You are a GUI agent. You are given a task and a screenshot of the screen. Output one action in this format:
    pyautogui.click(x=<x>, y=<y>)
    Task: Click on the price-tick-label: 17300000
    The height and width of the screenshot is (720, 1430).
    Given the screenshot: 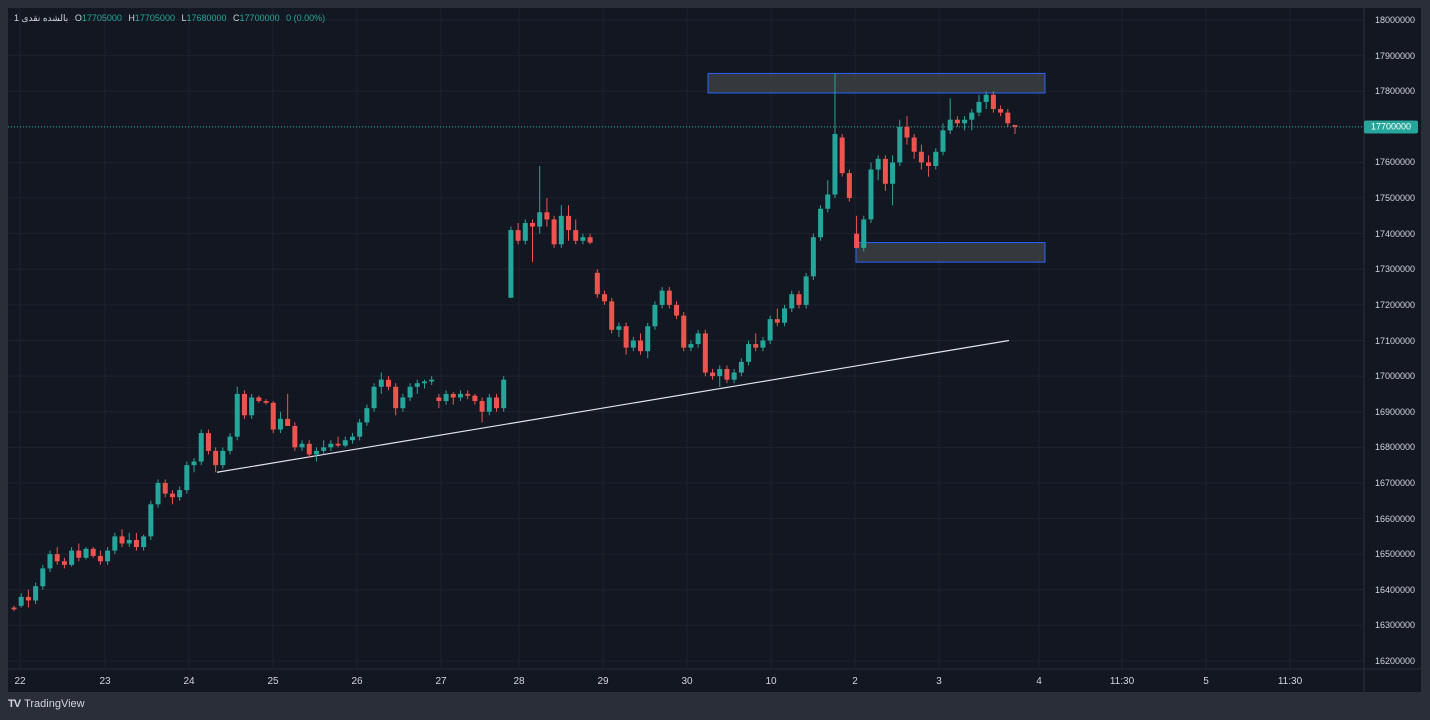 What is the action you would take?
    pyautogui.click(x=1394, y=269)
    